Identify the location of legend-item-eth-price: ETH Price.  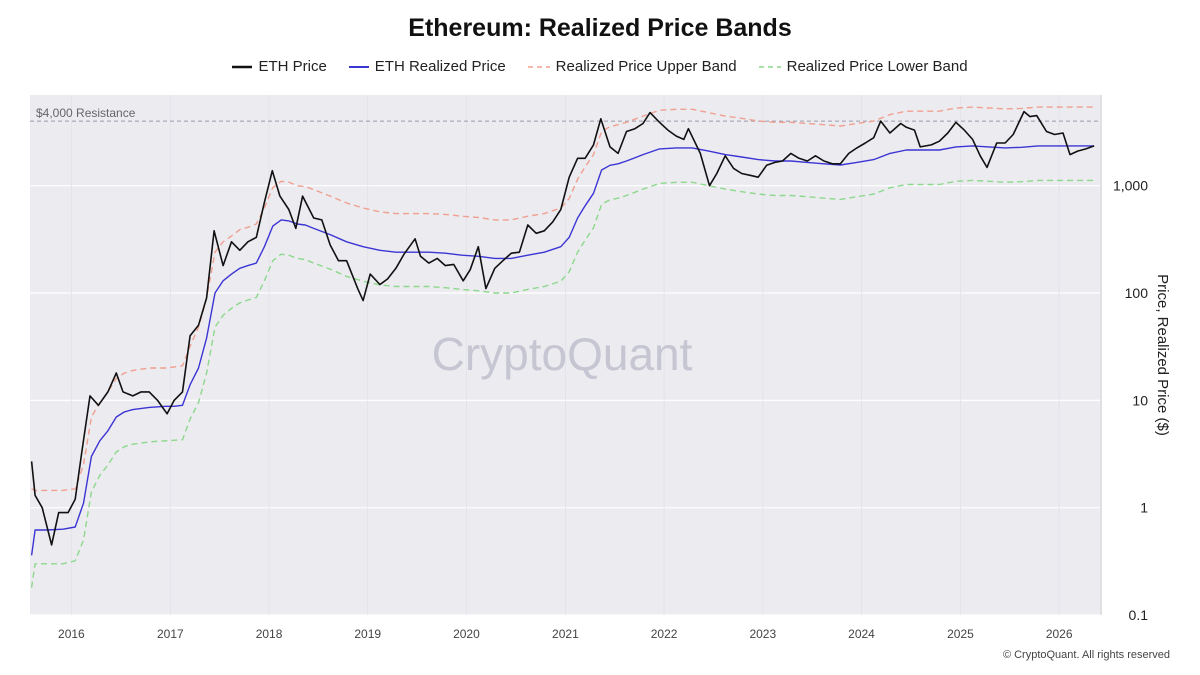
(279, 66).